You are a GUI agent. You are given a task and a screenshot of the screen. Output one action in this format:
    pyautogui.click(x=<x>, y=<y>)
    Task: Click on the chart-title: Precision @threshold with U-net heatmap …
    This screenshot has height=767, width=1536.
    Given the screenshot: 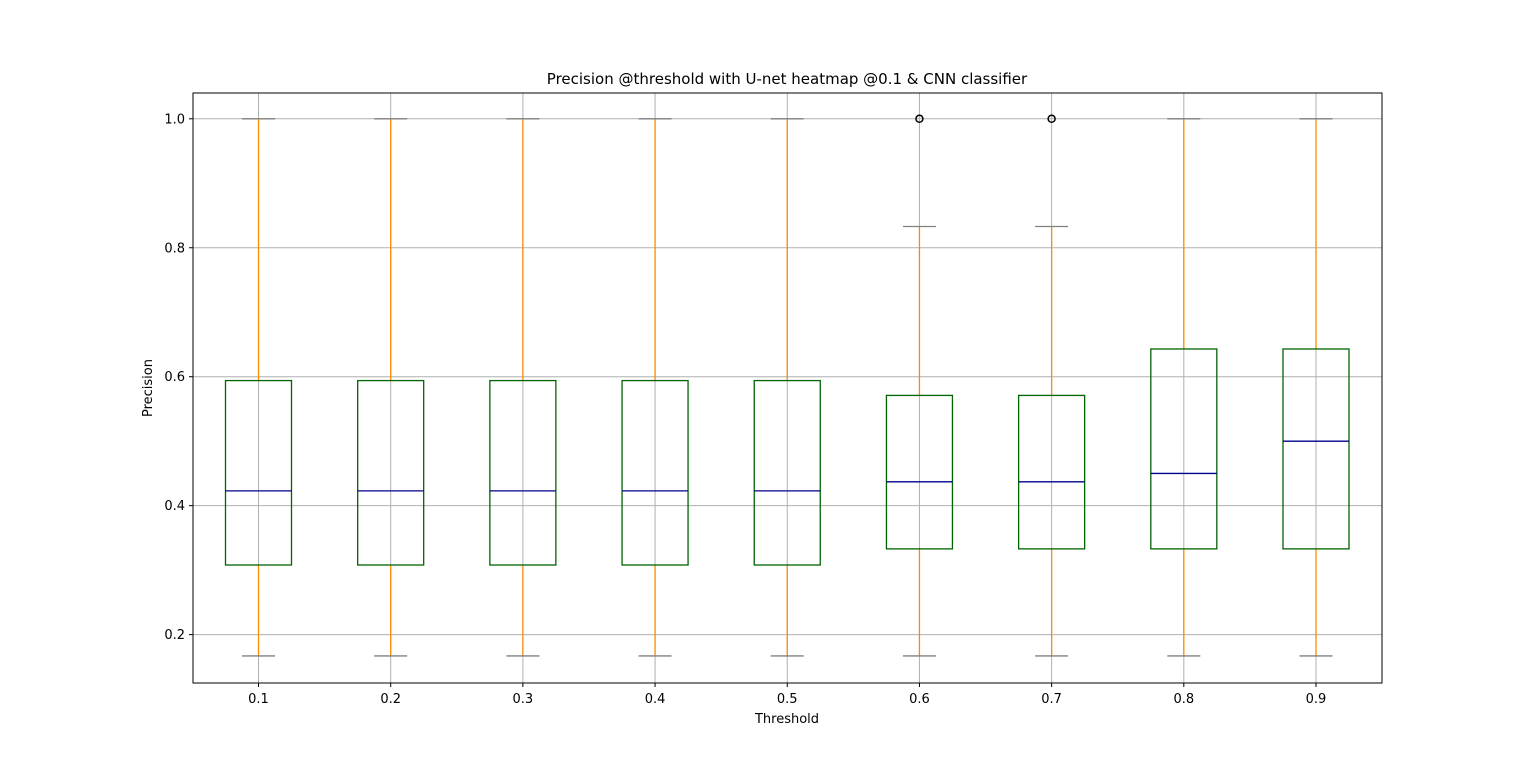 What is the action you would take?
    pyautogui.click(x=787, y=79)
    